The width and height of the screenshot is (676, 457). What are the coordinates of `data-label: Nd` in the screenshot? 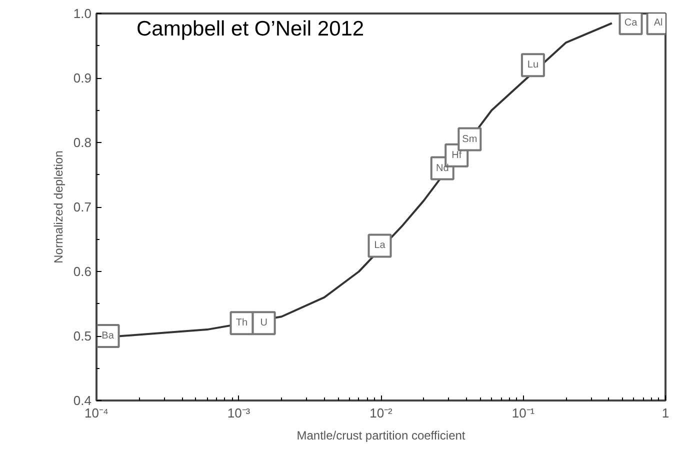 It's located at (442, 168).